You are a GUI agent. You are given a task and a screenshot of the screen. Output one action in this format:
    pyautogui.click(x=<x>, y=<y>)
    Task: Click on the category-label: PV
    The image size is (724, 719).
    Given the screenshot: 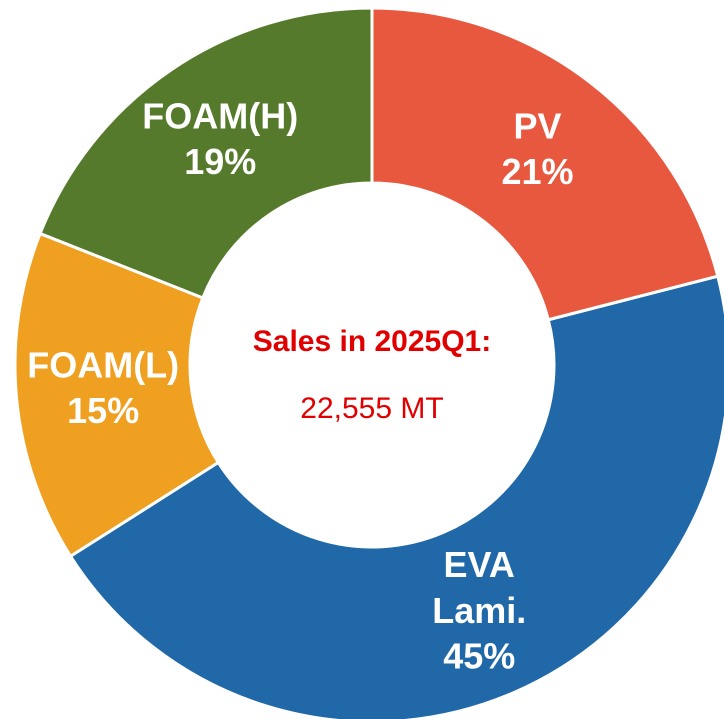 What is the action you would take?
    pyautogui.click(x=537, y=125)
    